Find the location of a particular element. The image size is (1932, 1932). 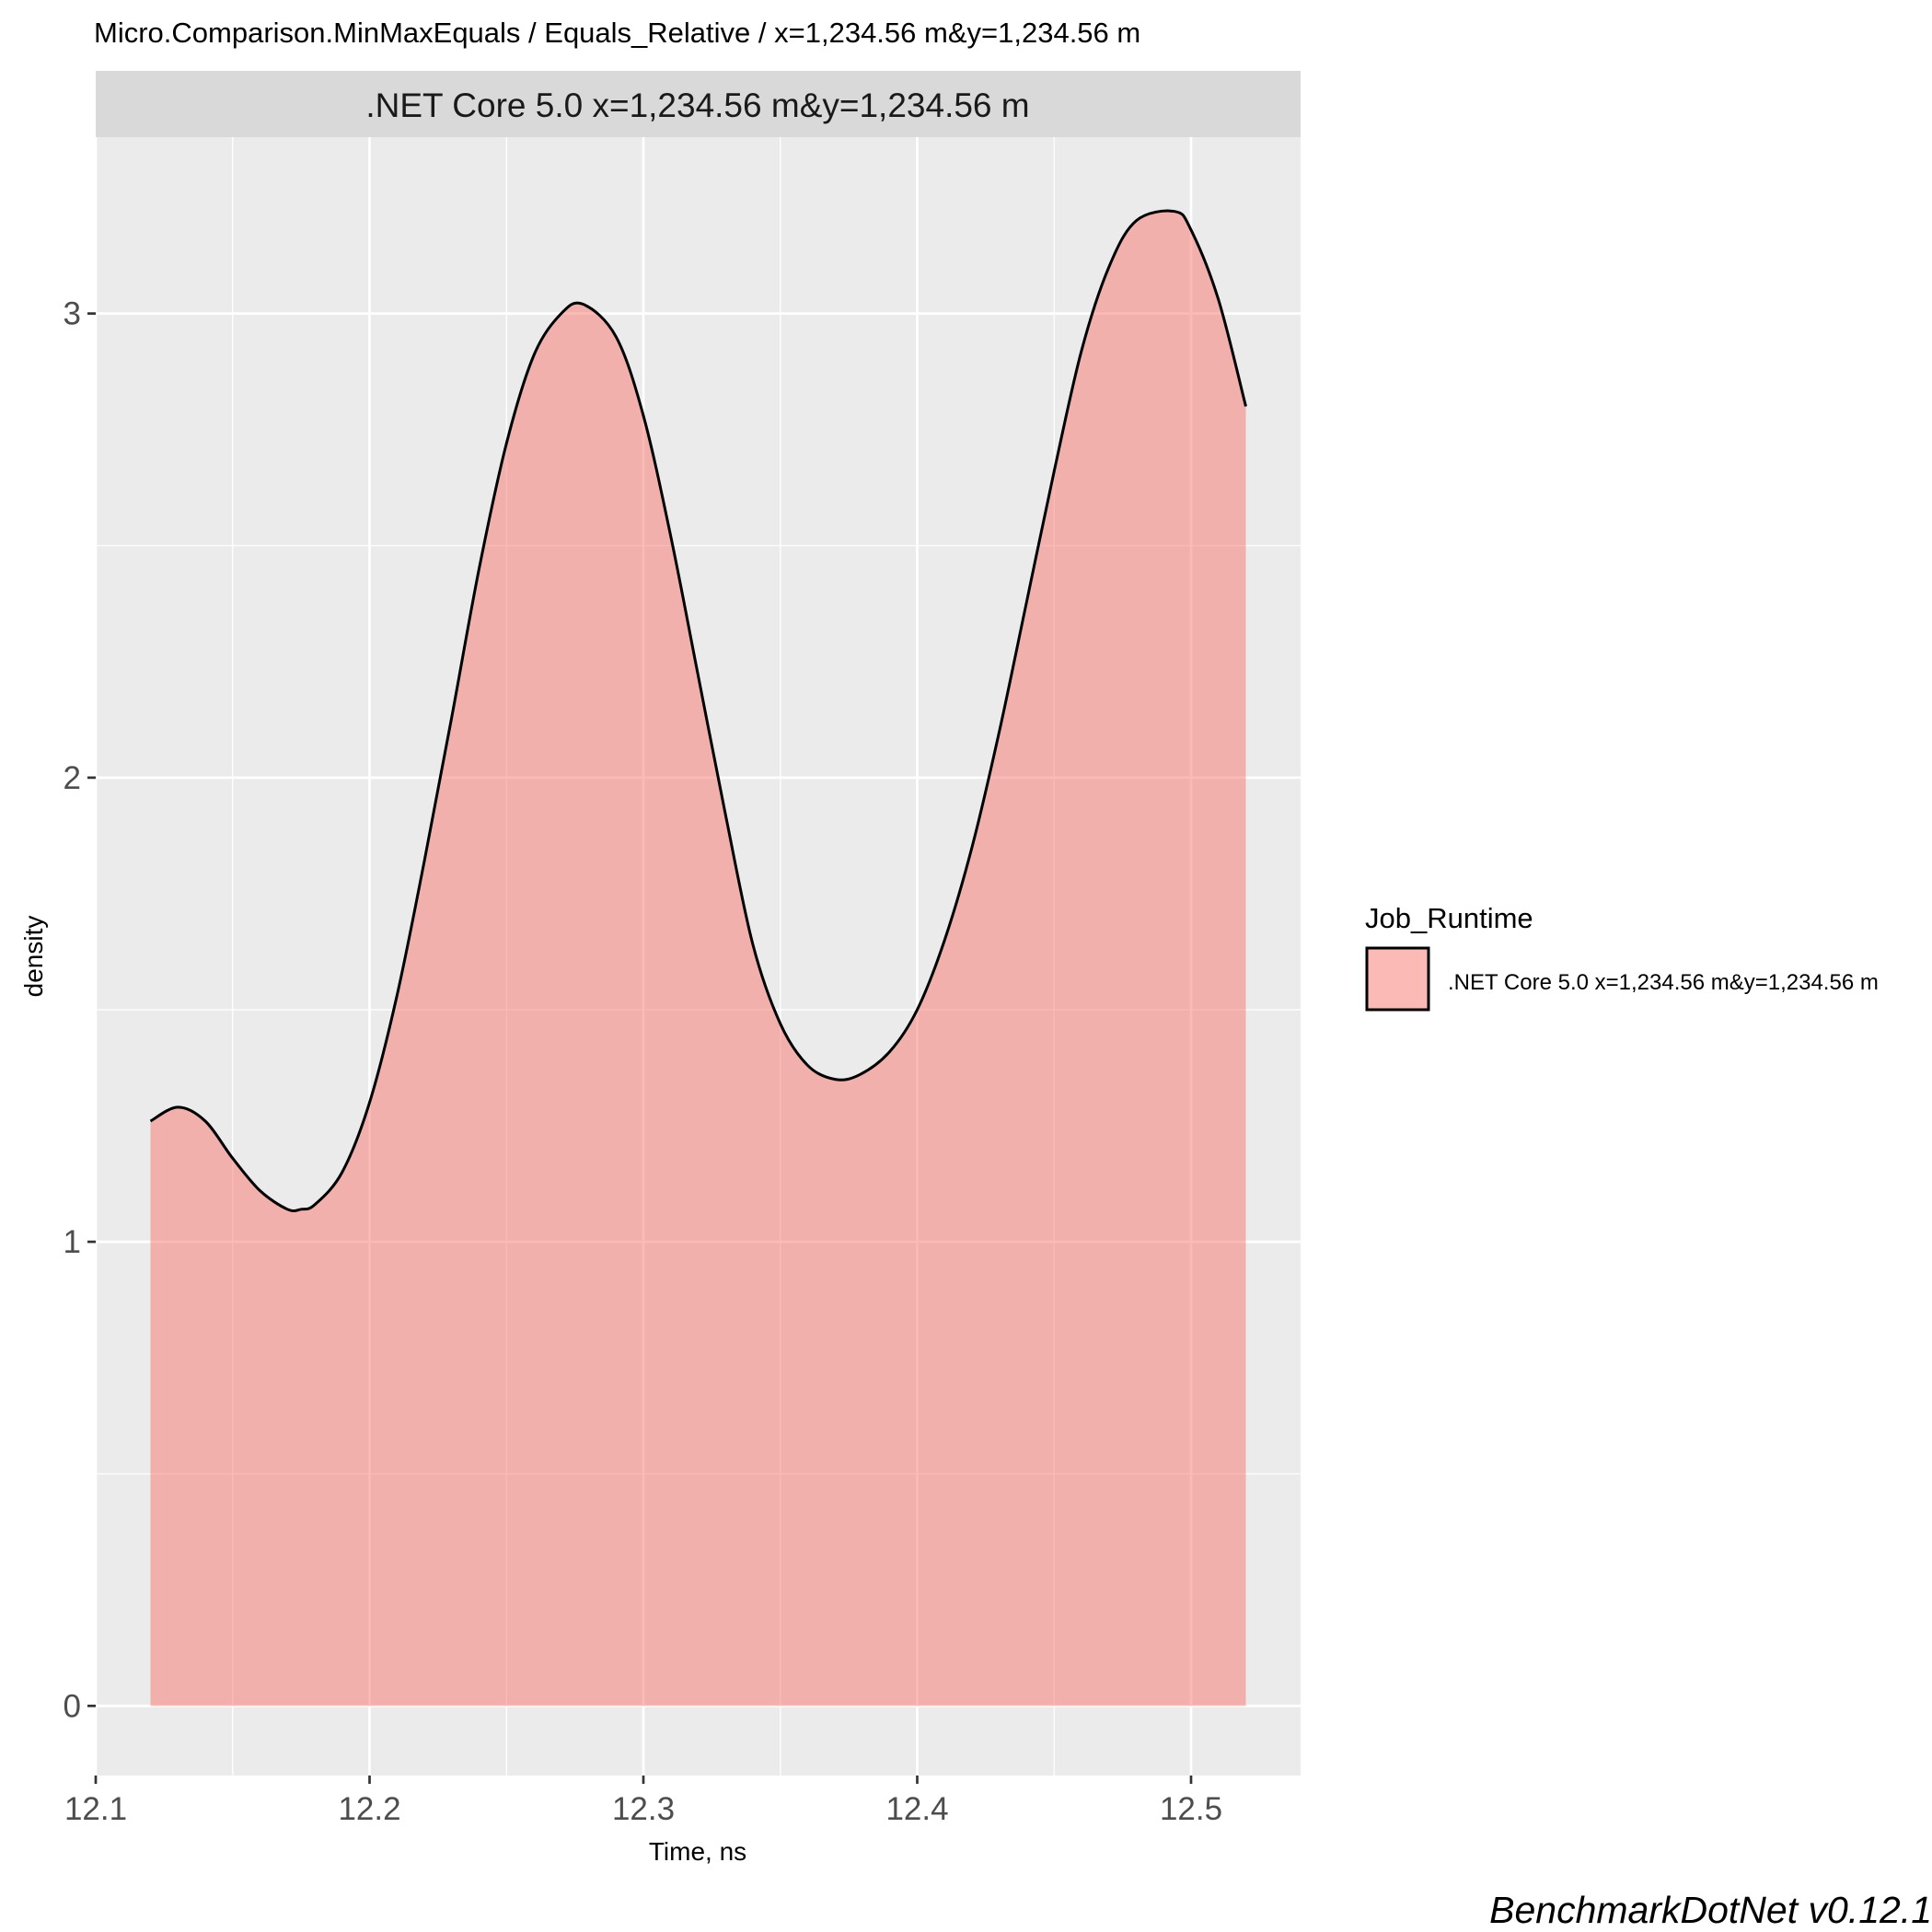

facet-strip-label: .NET Core 5.0 x=1,234.56 m&y=1,234.56 m is located at coordinates (697, 105).